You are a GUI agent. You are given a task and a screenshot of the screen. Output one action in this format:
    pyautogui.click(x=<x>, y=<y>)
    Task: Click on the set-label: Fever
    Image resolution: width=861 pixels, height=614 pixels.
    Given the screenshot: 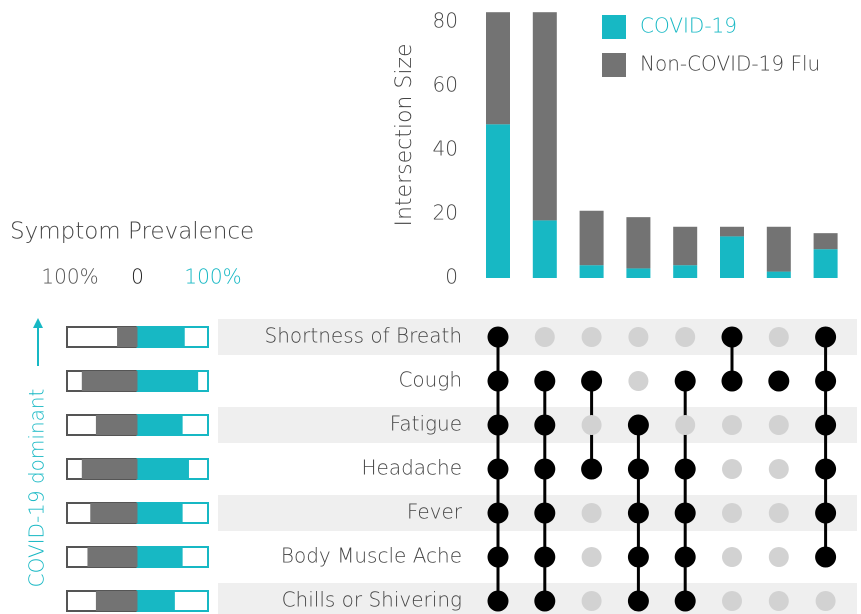 What is the action you would take?
    pyautogui.click(x=435, y=512)
    